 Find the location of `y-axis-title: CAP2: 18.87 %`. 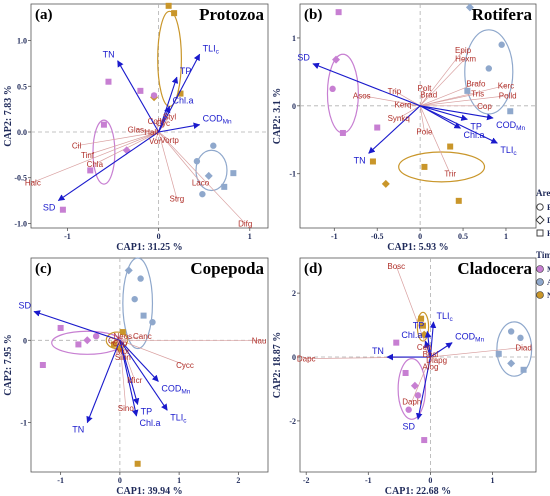

y-axis-title: CAP2: 18.87 % is located at coordinates (277, 365).